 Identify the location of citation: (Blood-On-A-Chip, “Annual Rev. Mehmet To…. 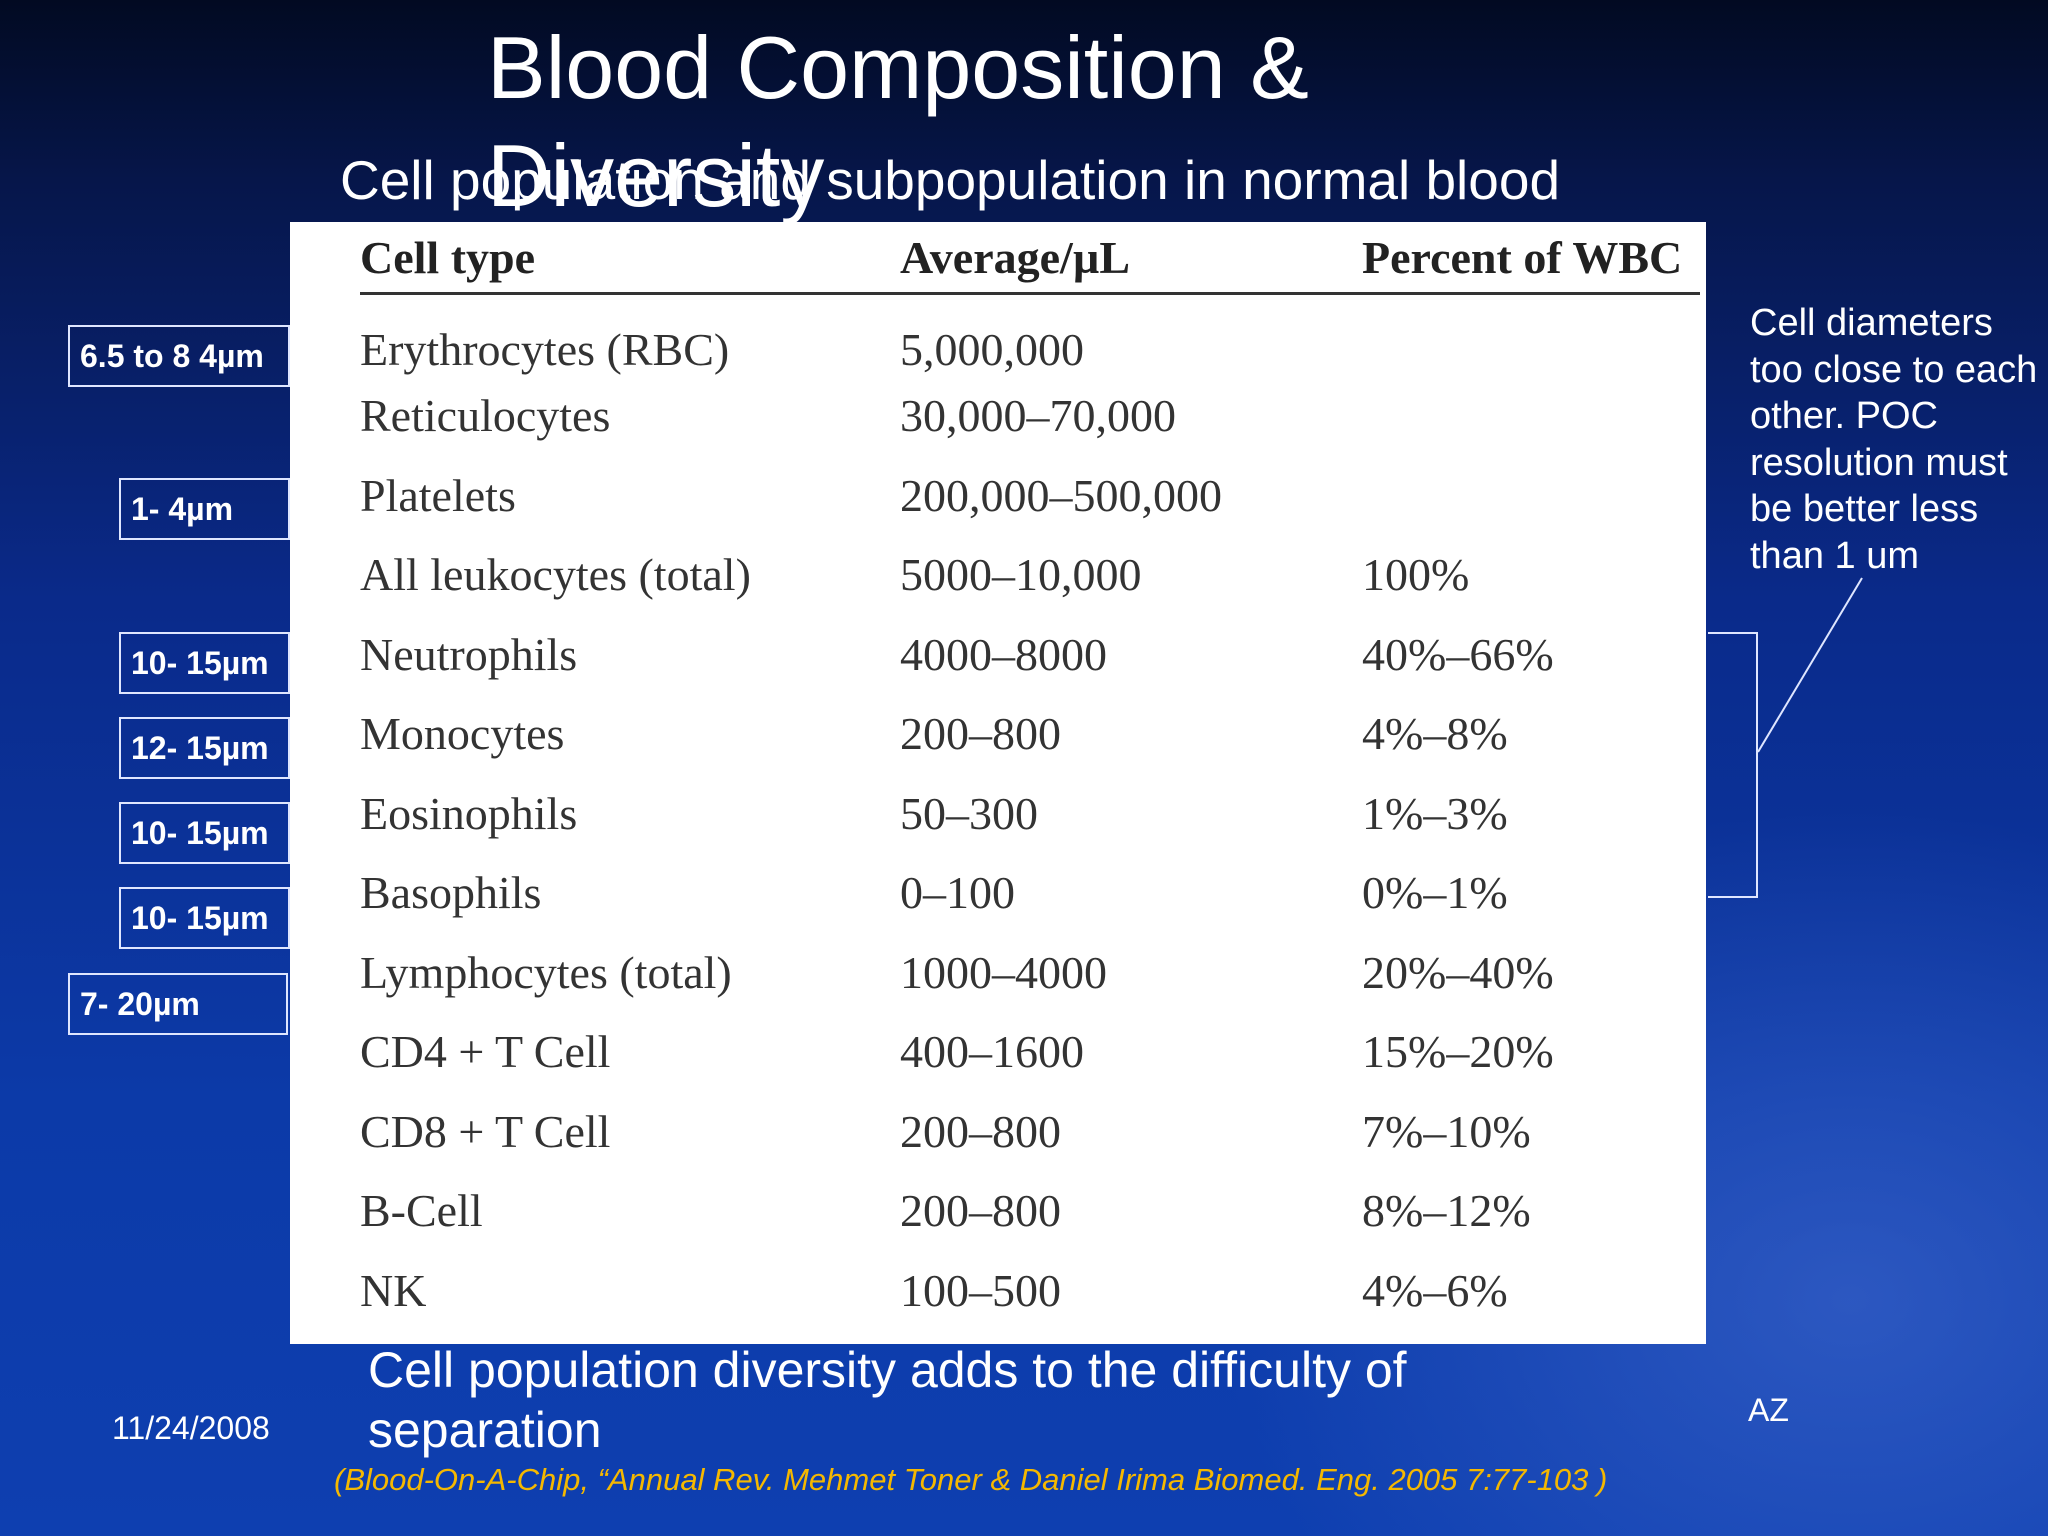
(971, 1479).